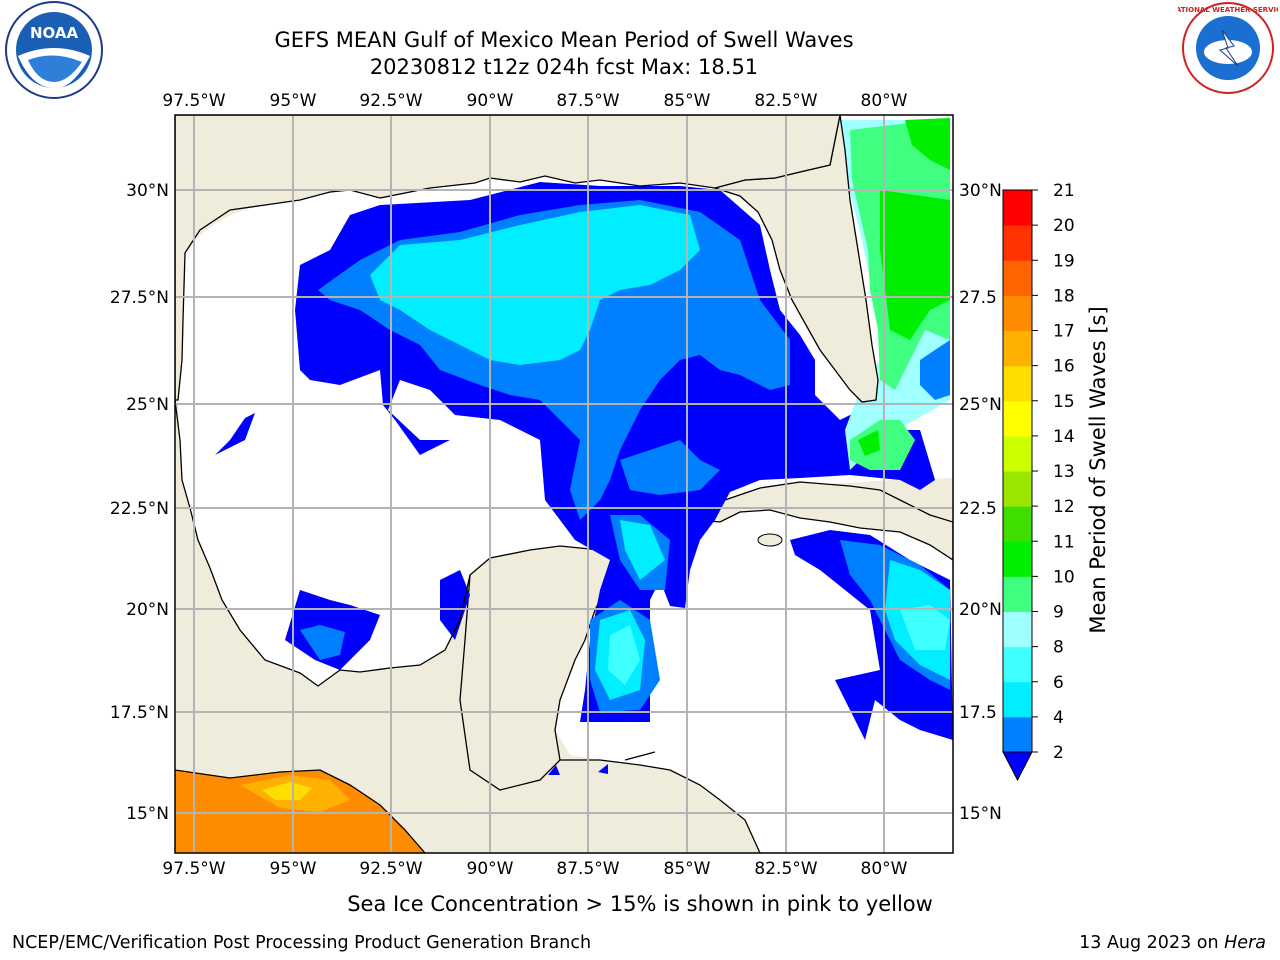 This screenshot has height=960, width=1280. Describe the element at coordinates (978, 298) in the screenshot. I see `lat-label-right: 27.5` at that location.